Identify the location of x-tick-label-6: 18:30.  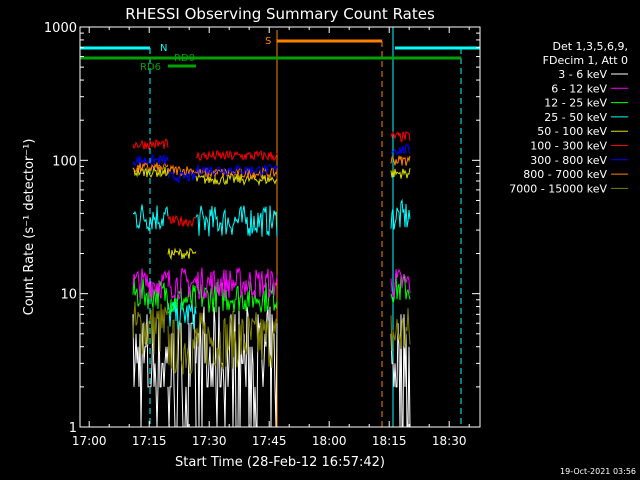
(449, 441).